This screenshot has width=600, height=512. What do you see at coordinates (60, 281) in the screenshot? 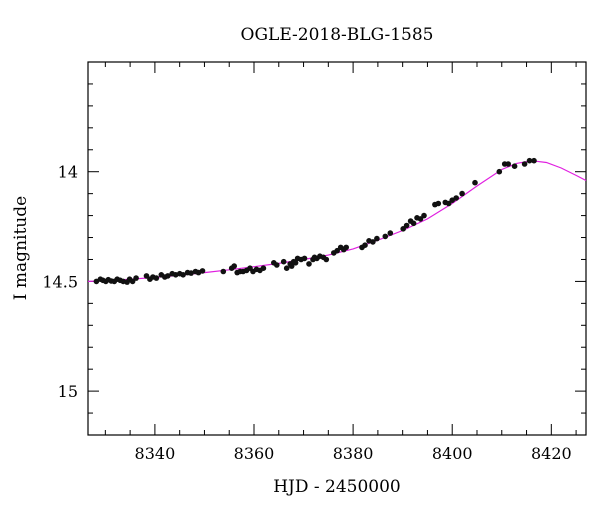
I see `y-tick-label: 14.5` at bounding box center [60, 281].